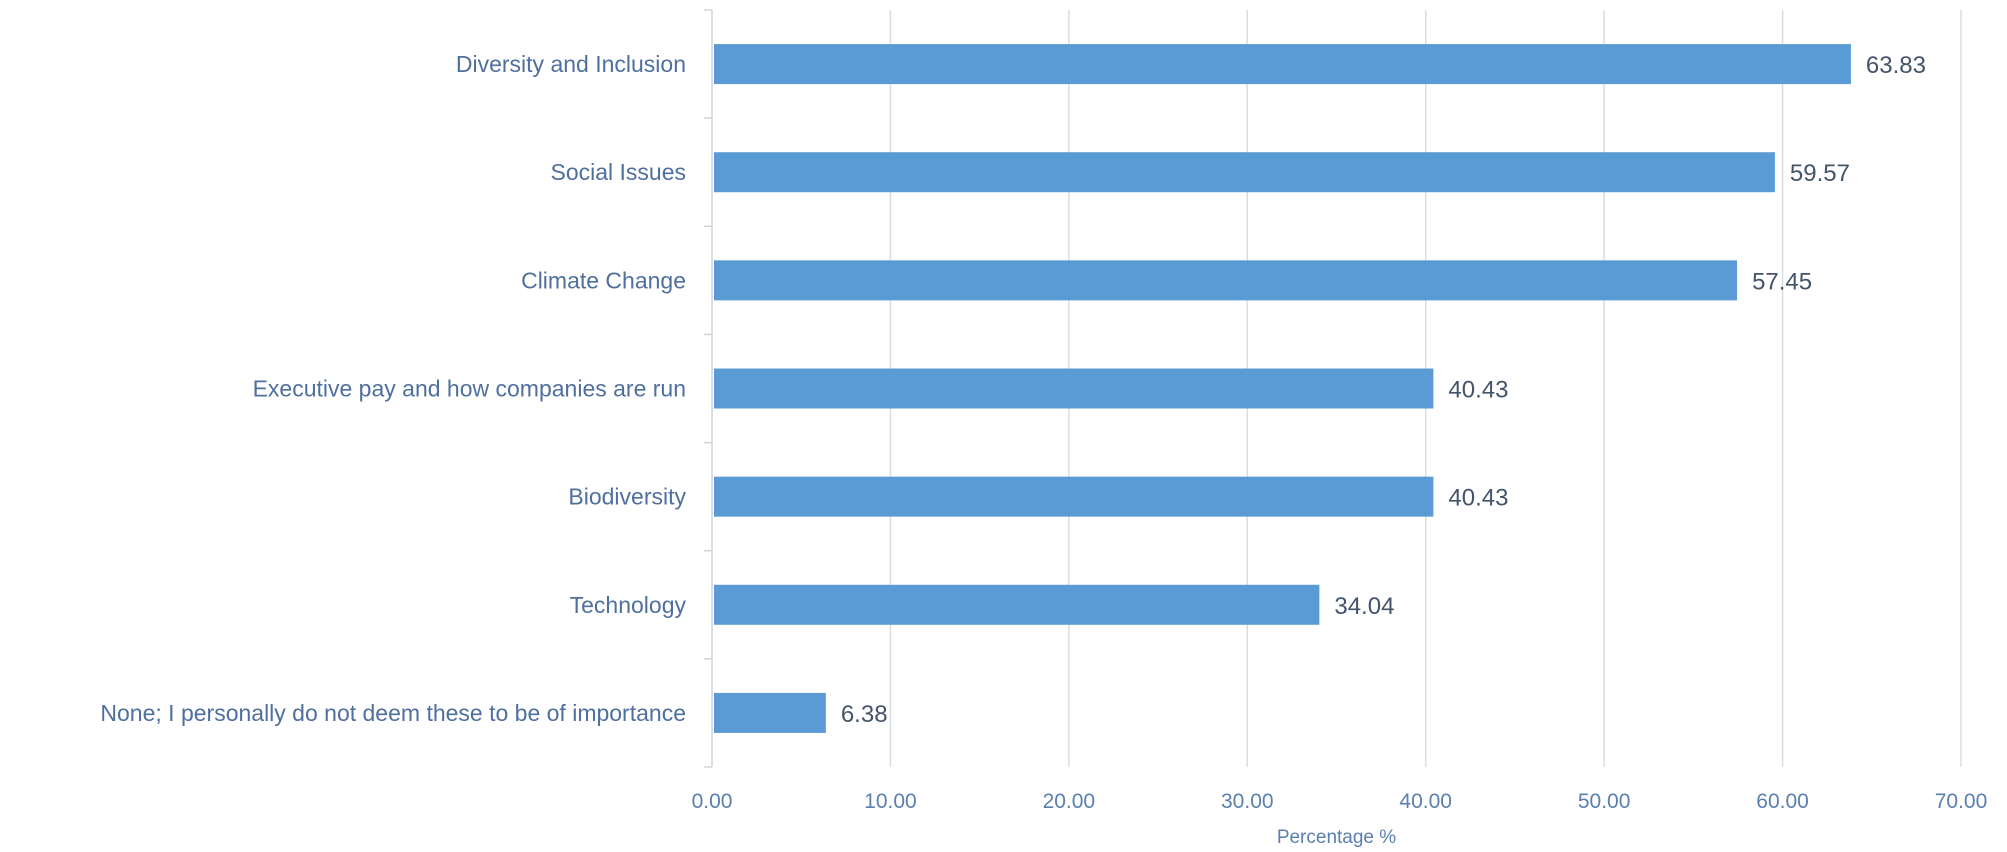  What do you see at coordinates (1782, 281) in the screenshot?
I see `data-label: 57.45` at bounding box center [1782, 281].